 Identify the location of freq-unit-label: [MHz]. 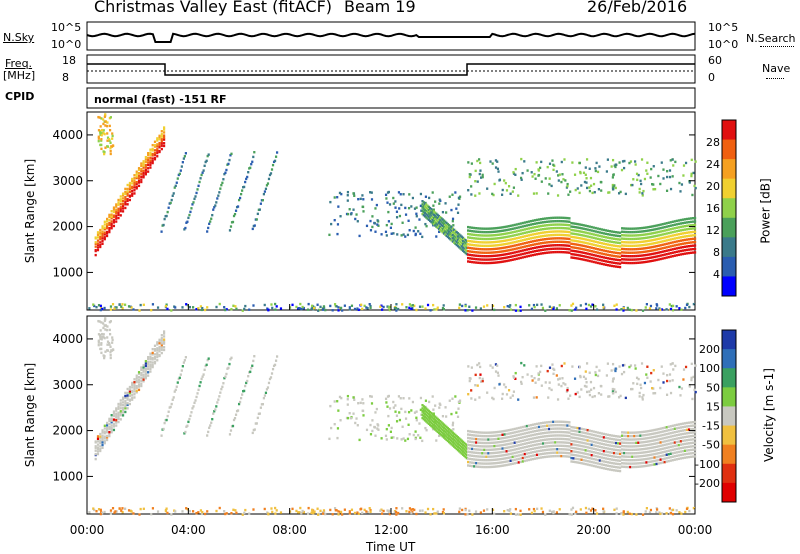
(19, 75).